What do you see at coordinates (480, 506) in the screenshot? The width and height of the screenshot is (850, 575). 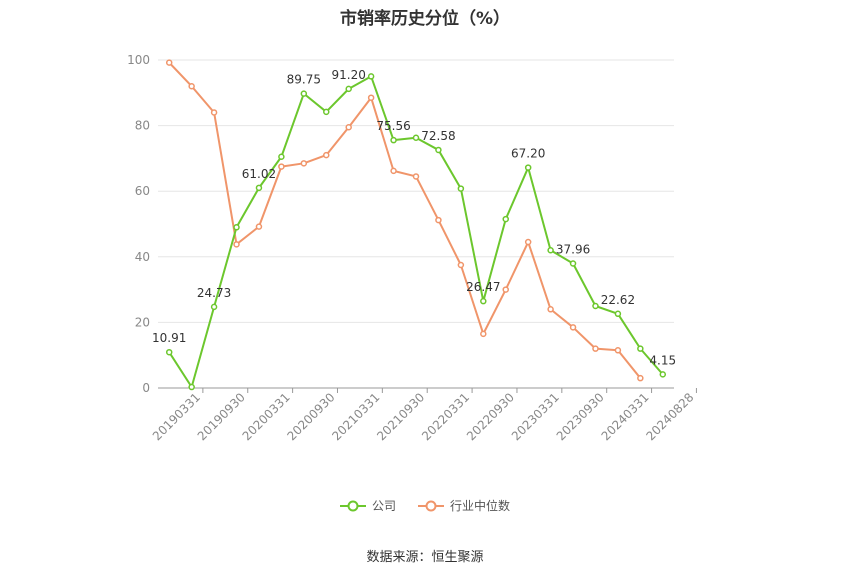 I see `legend-label-industry-median: 行业中位数` at bounding box center [480, 506].